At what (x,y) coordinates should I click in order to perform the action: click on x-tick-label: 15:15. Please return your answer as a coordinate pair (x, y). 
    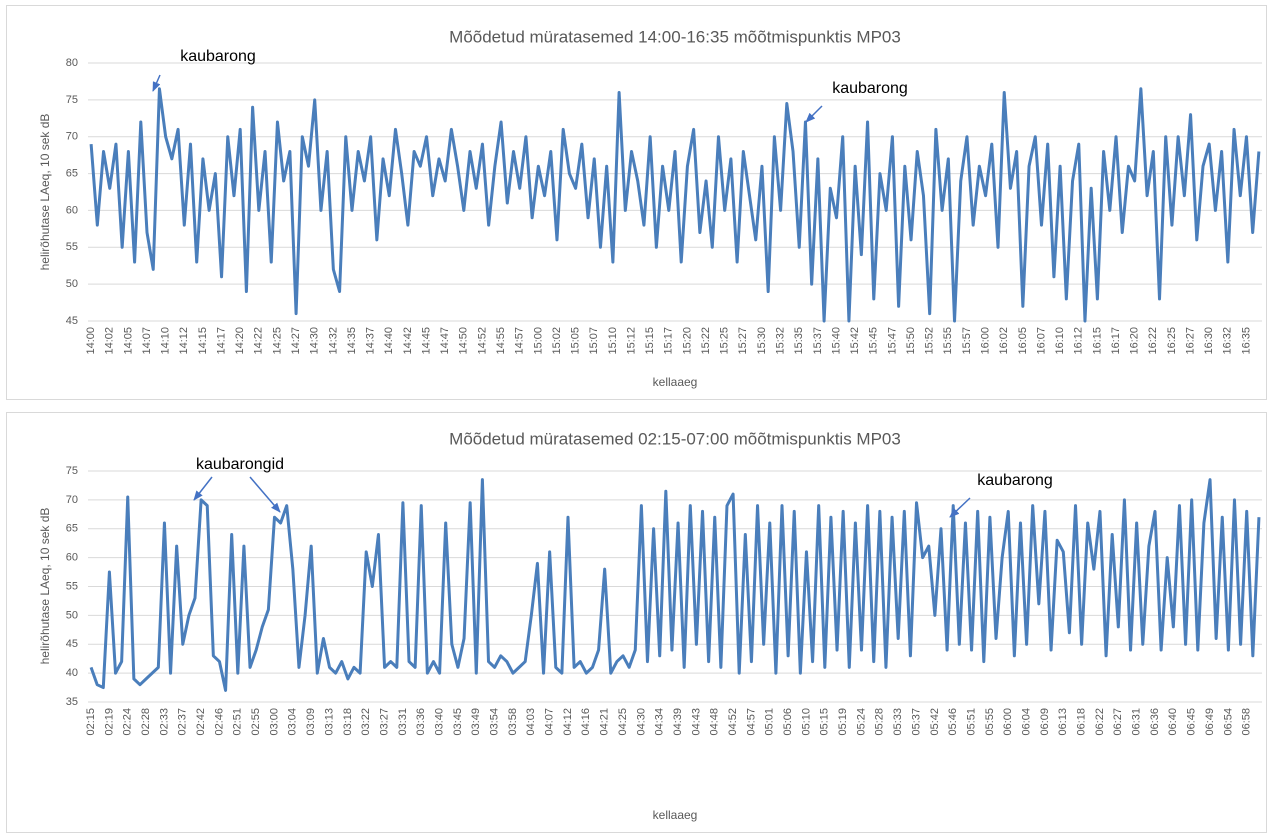
    Looking at the image, I should click on (650, 341).